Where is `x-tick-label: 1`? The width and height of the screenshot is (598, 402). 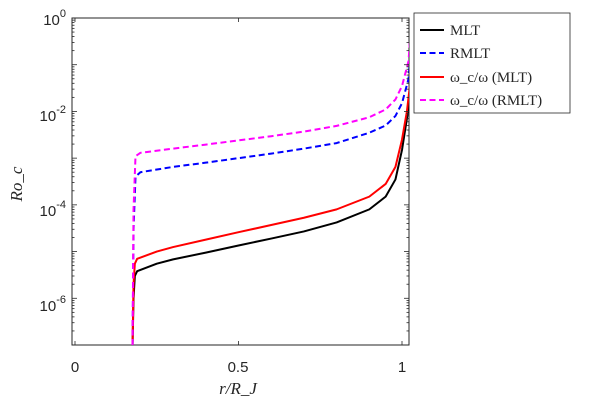 x-tick-label: 1 is located at coordinates (402, 367).